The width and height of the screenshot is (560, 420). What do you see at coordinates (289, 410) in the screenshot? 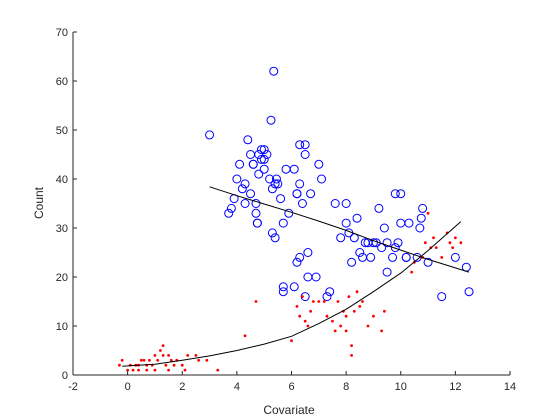
I see `x-axis-label: Covariate` at bounding box center [289, 410].